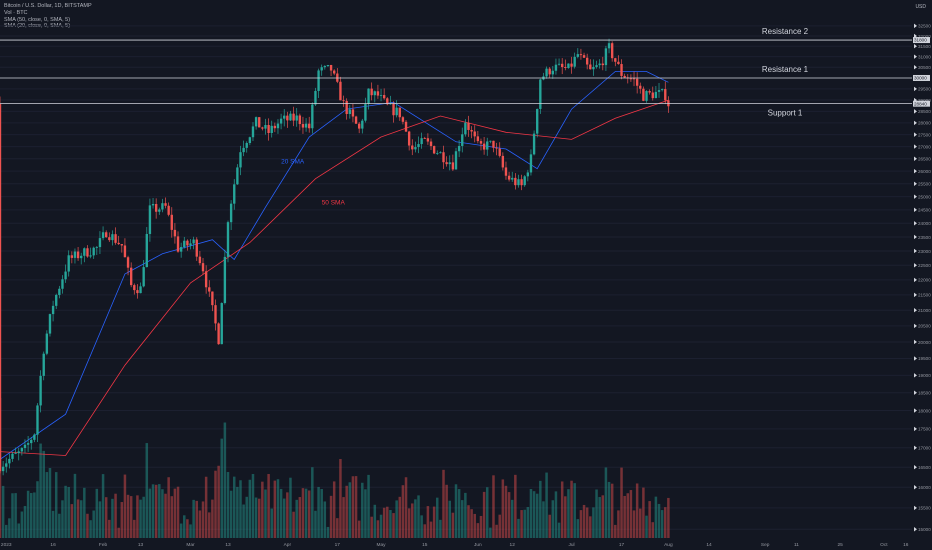 This screenshot has height=550, width=932. I want to click on currency-label: USD, so click(920, 7).